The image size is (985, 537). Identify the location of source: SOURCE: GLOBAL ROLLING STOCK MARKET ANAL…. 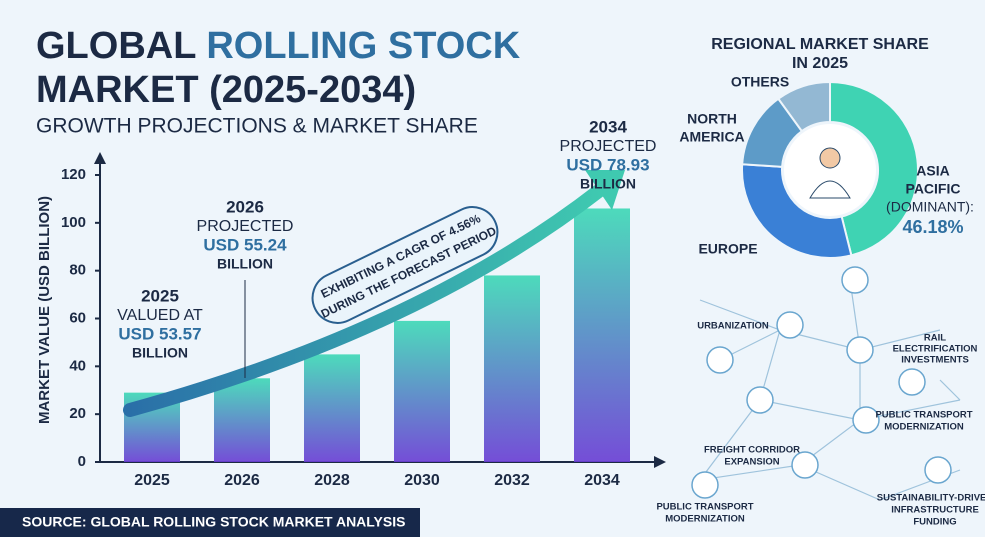
(213, 522).